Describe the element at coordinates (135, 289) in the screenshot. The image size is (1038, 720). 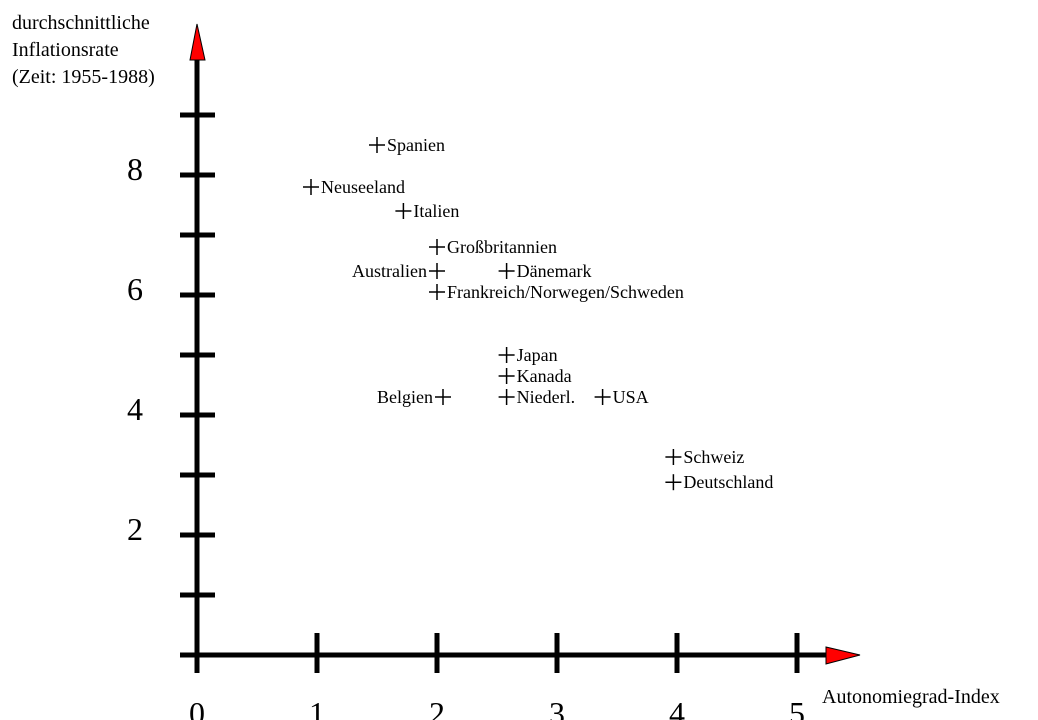
I see `y-tick-label: 6` at that location.